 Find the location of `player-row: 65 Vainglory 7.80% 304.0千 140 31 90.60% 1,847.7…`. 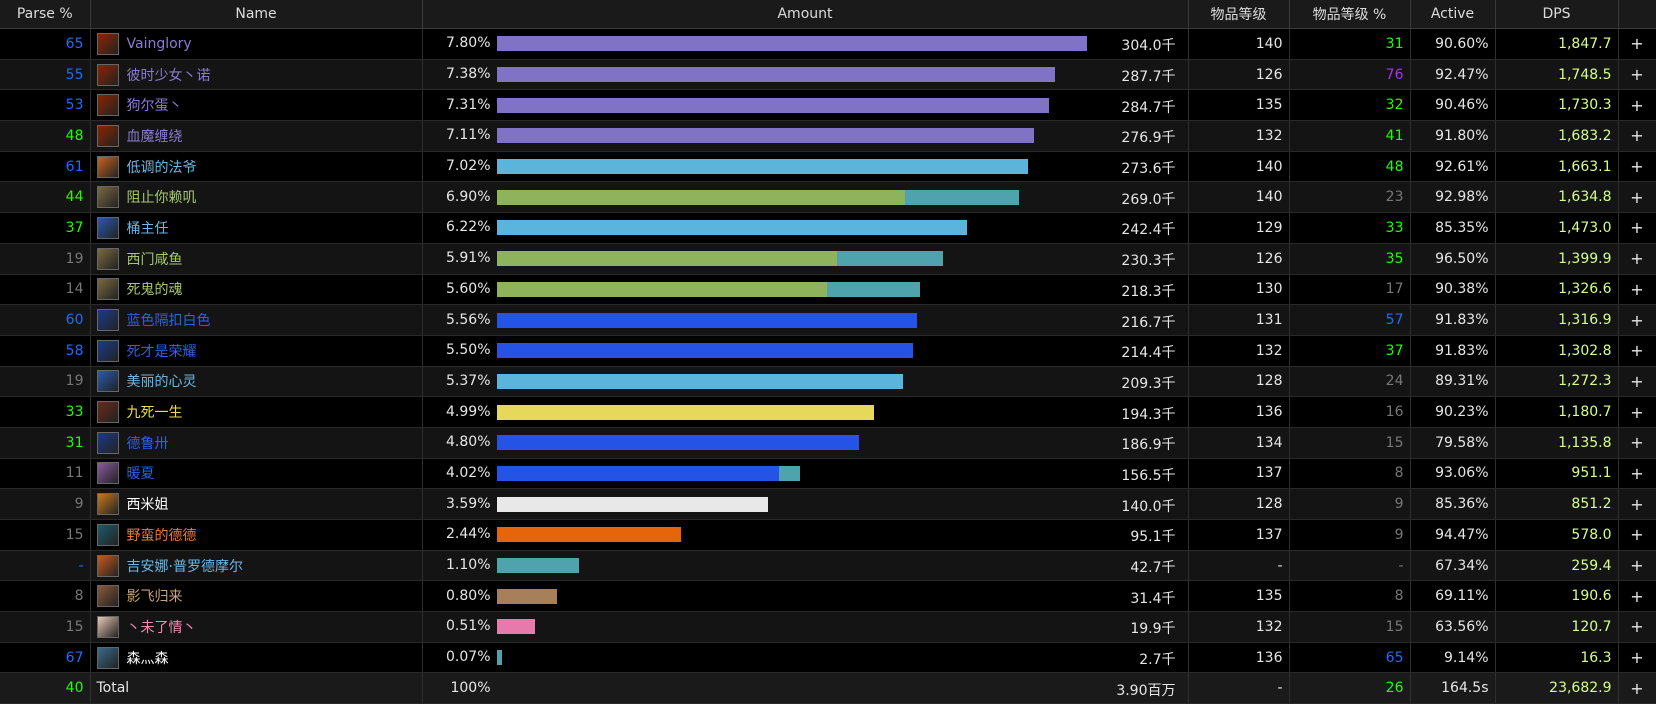

player-row: 65 Vainglory 7.80% 304.0千 140 31 90.60% 1,847.7… is located at coordinates (828, 44).